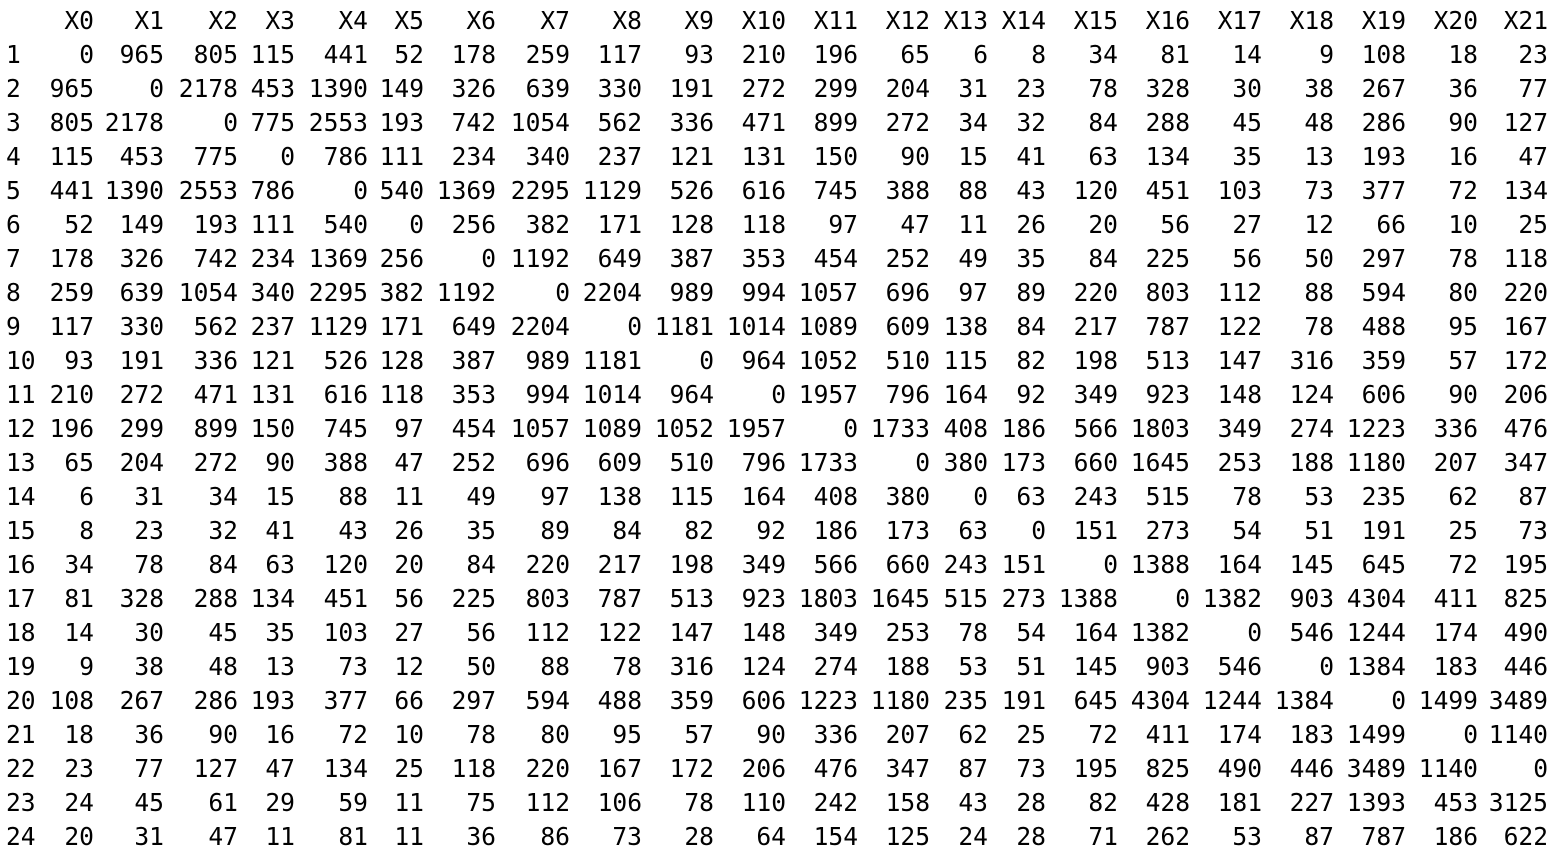 The image size is (1560, 862). Describe the element at coordinates (843, 224) in the screenshot. I see `table-cell: 97` at that location.